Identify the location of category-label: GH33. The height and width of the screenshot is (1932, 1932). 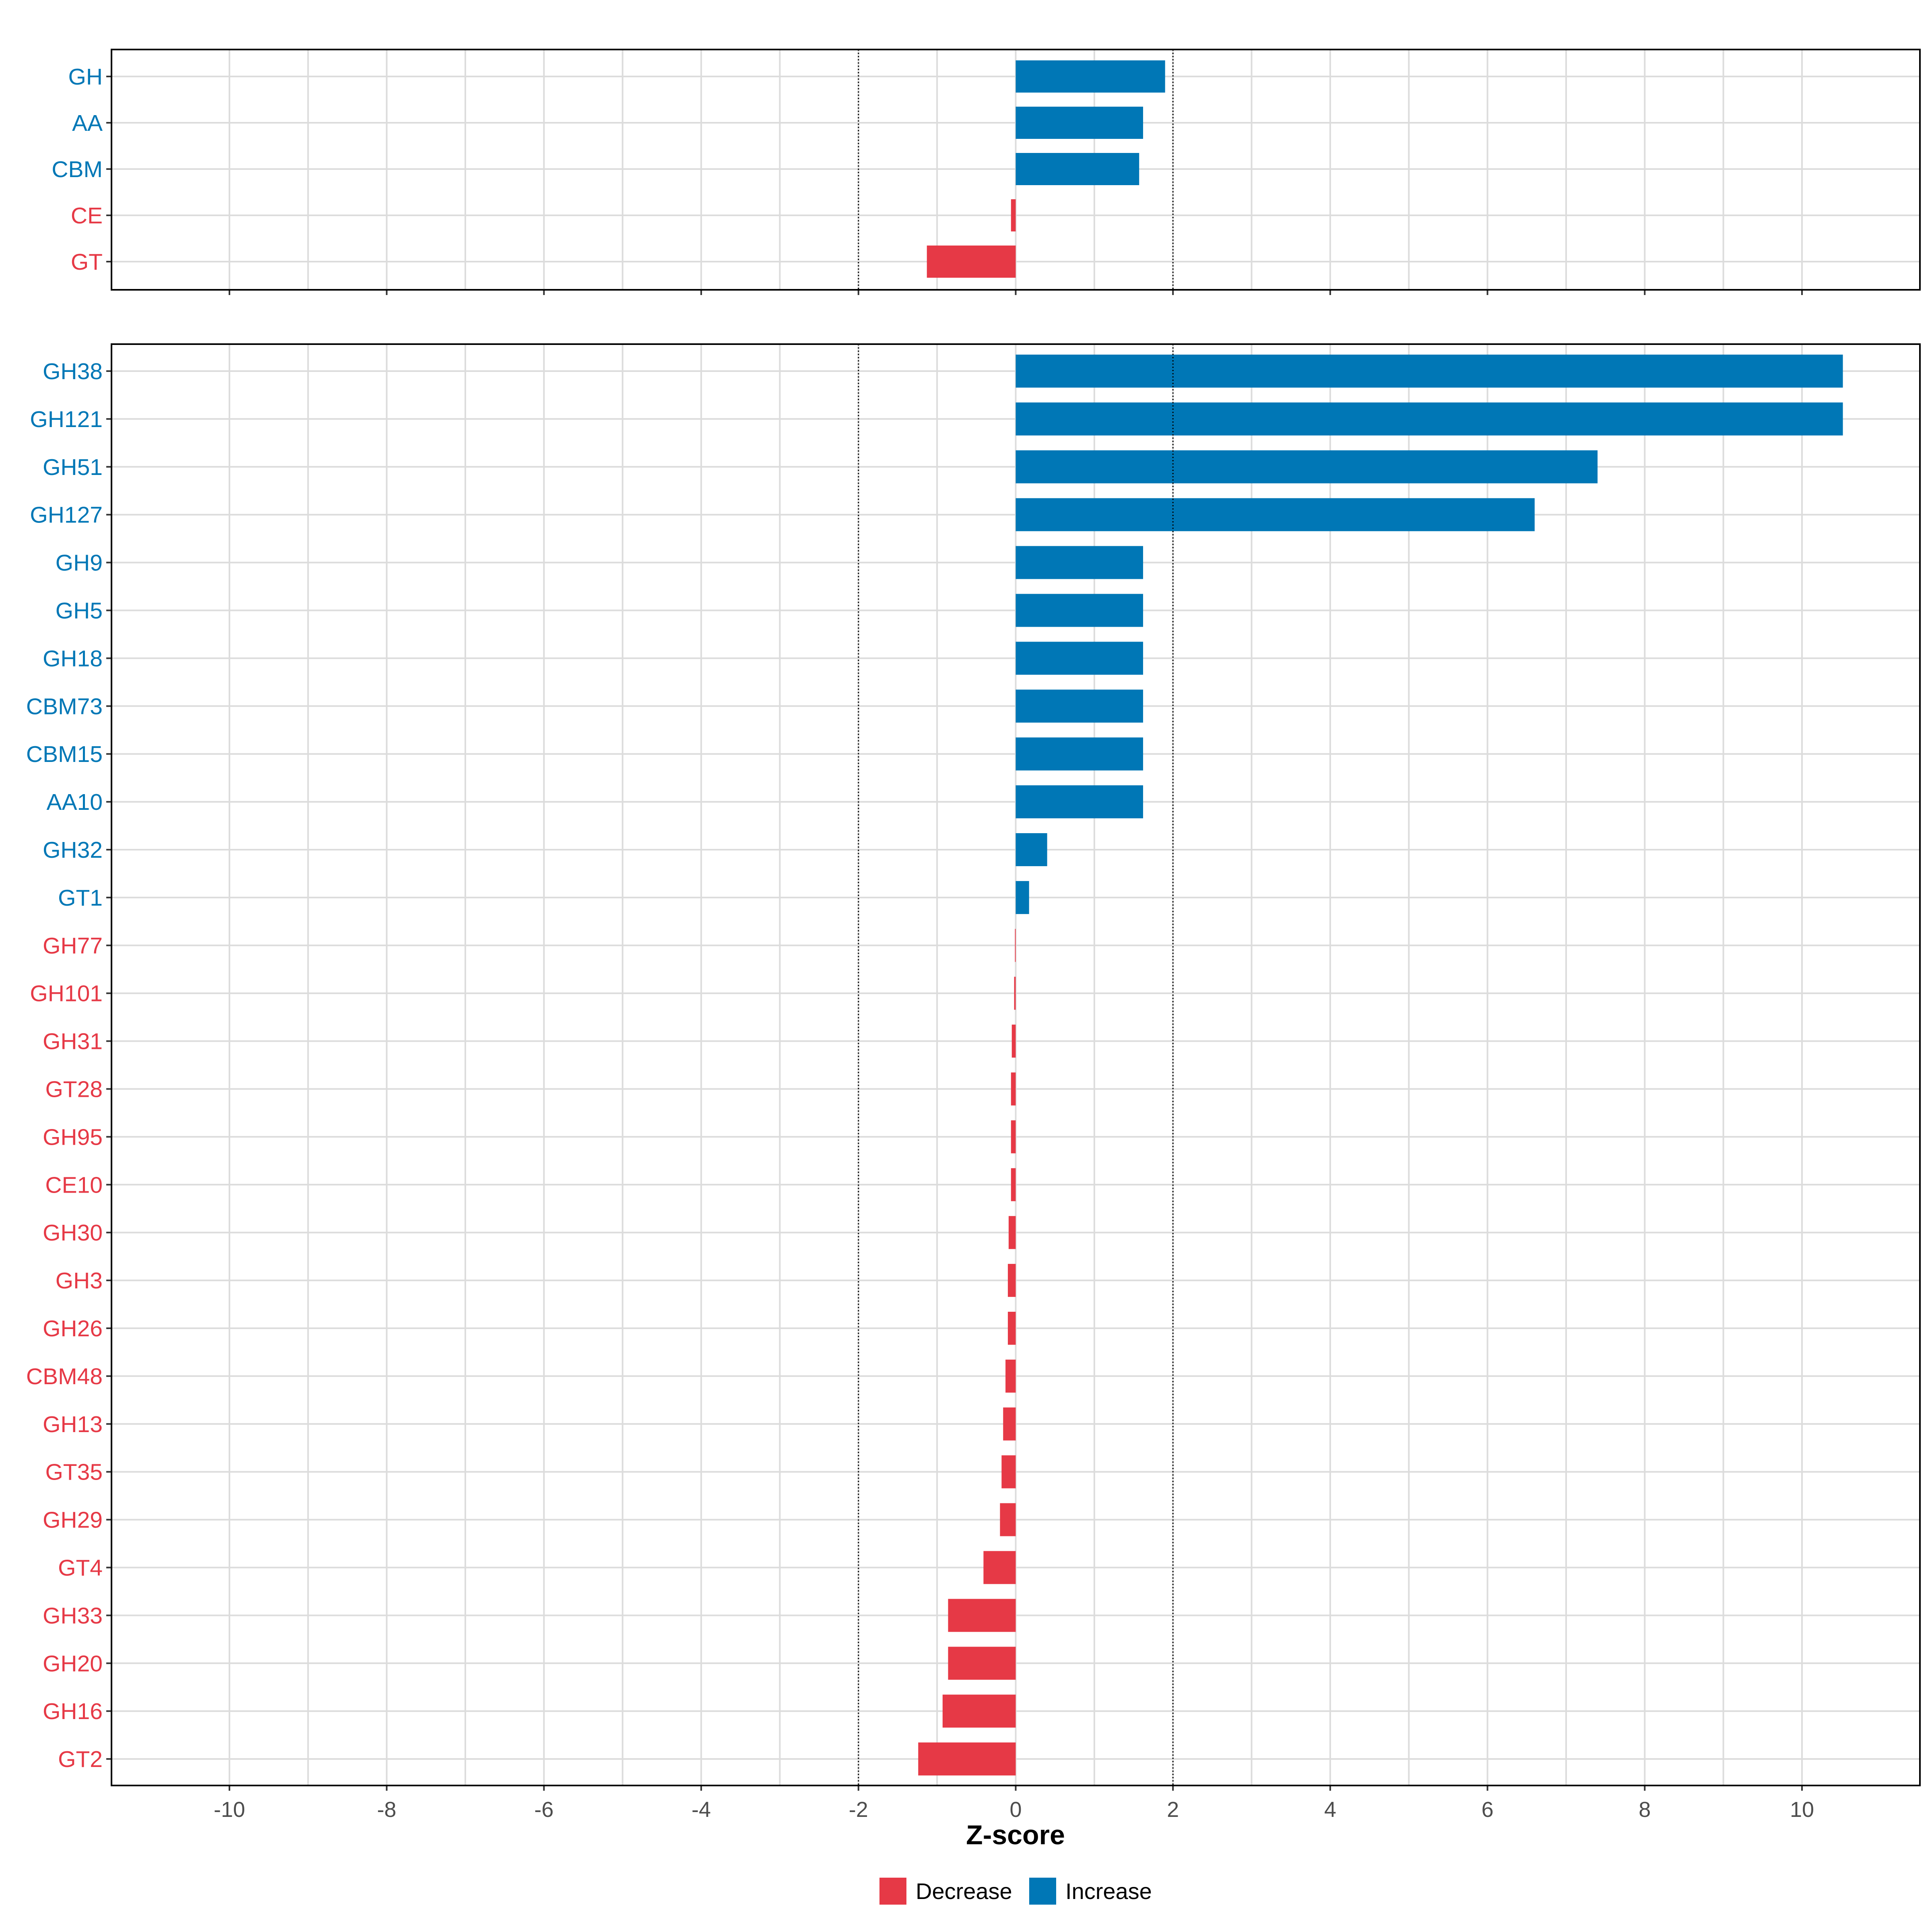
(73, 1616).